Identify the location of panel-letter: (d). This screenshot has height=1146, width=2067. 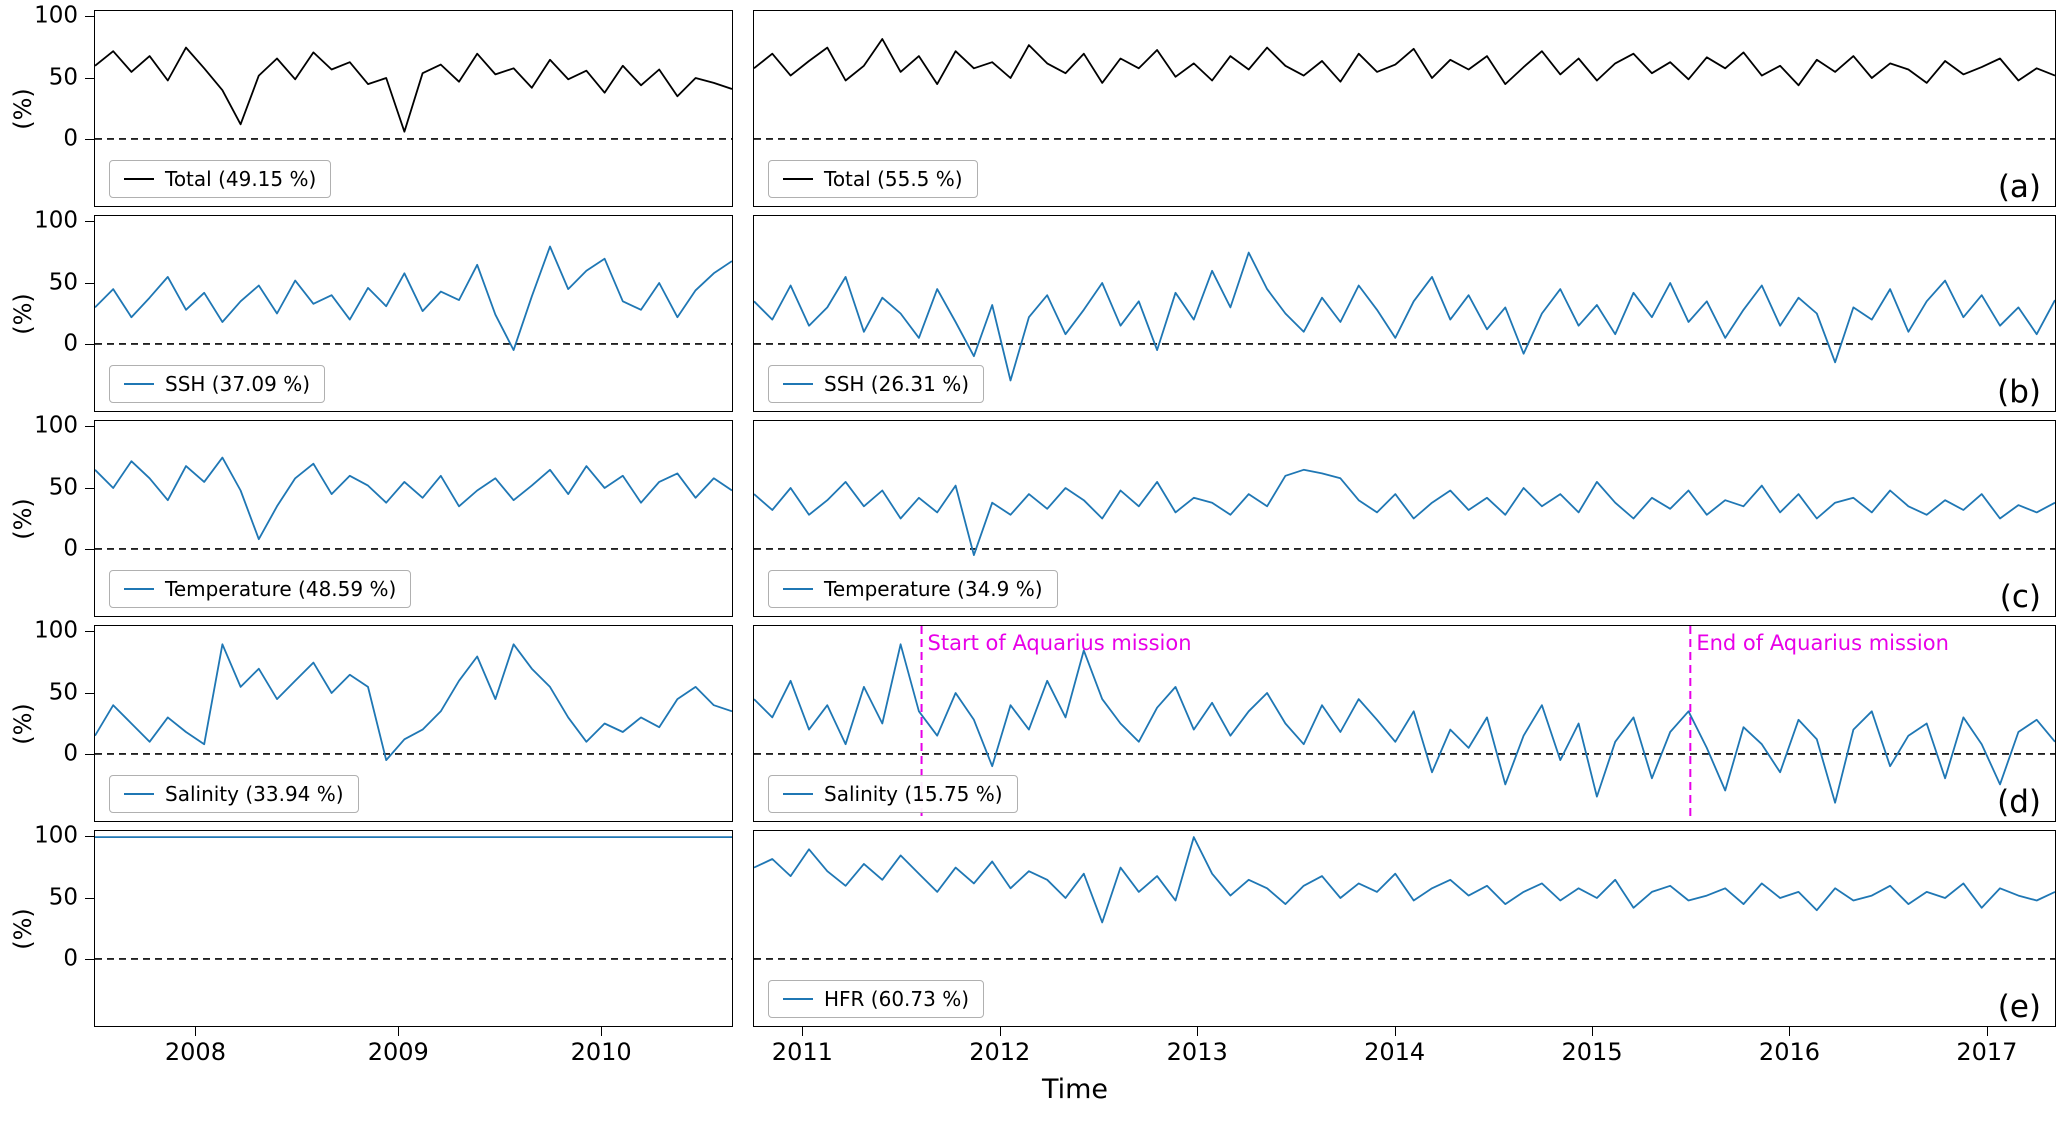
(2019, 802).